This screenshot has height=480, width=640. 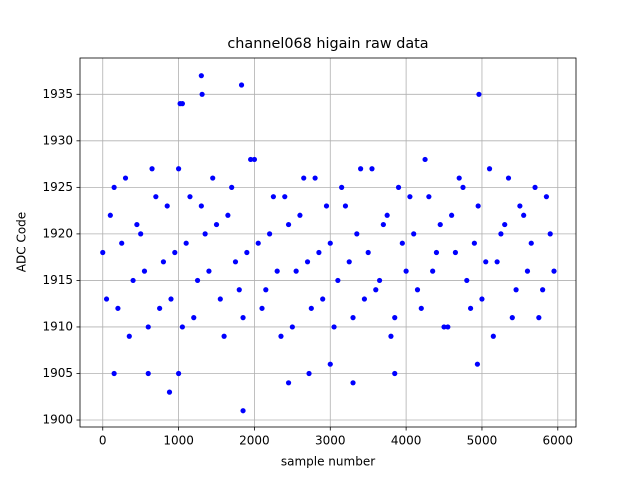 What do you see at coordinates (57, 140) in the screenshot?
I see `y-tick-label: 1930` at bounding box center [57, 140].